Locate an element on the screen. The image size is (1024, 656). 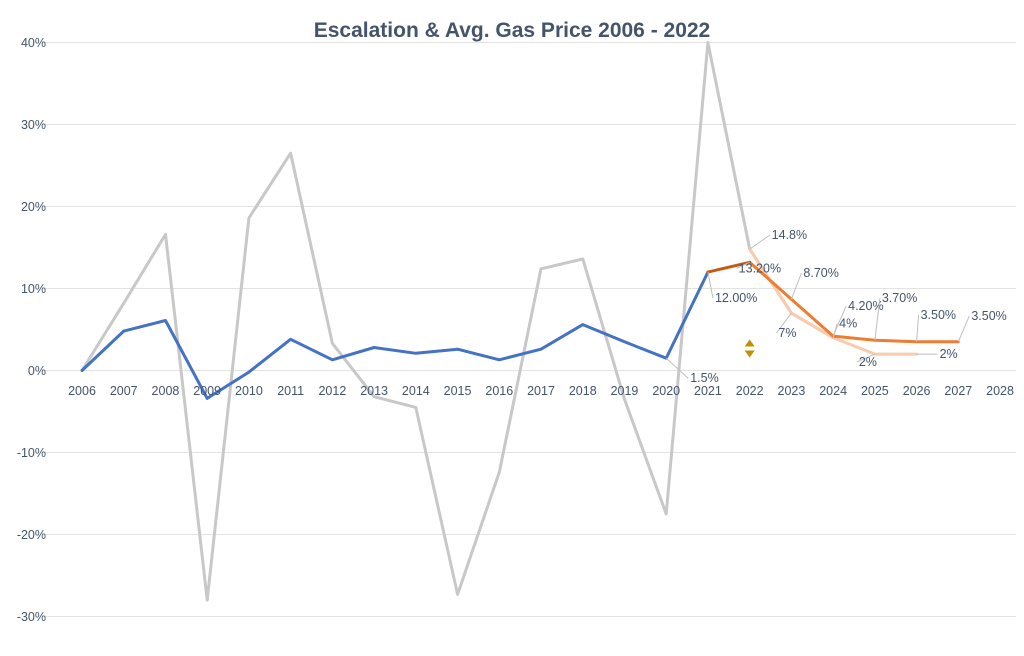
y-tick-label: -20% is located at coordinates (31, 535).